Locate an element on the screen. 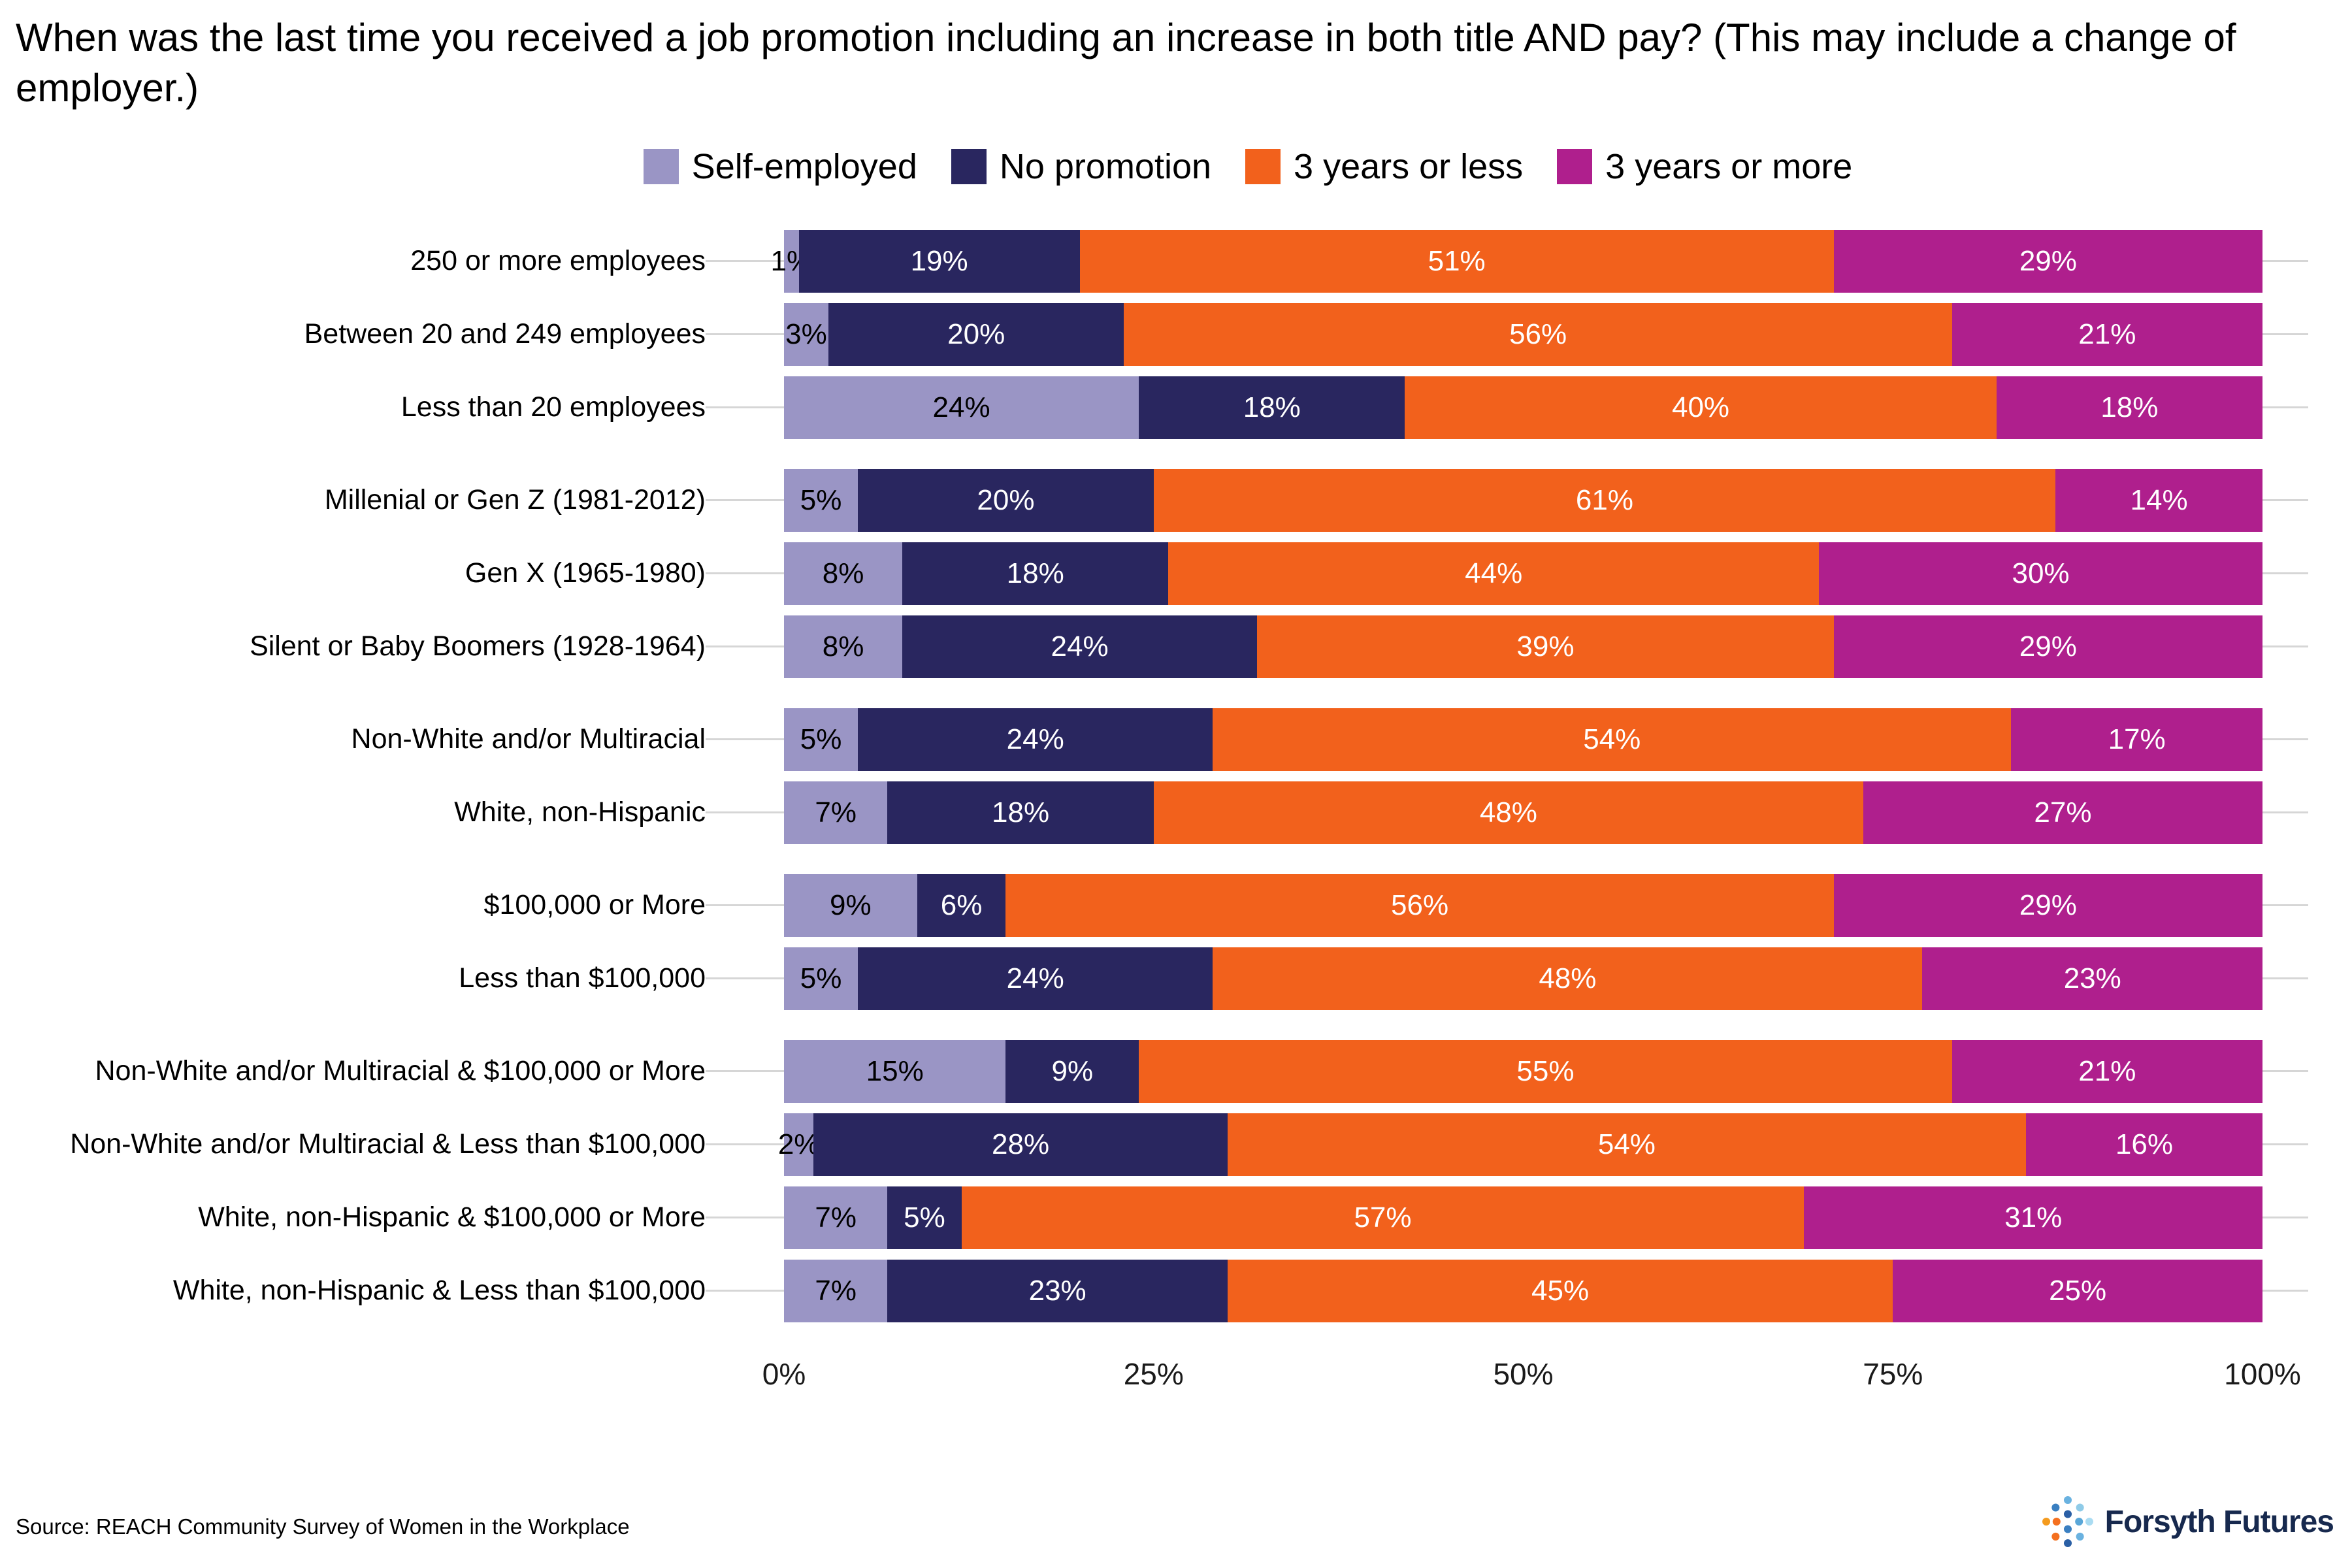 This screenshot has width=2352, height=1568. bar-track: 3% 20% 56% 21% is located at coordinates (1546, 334).